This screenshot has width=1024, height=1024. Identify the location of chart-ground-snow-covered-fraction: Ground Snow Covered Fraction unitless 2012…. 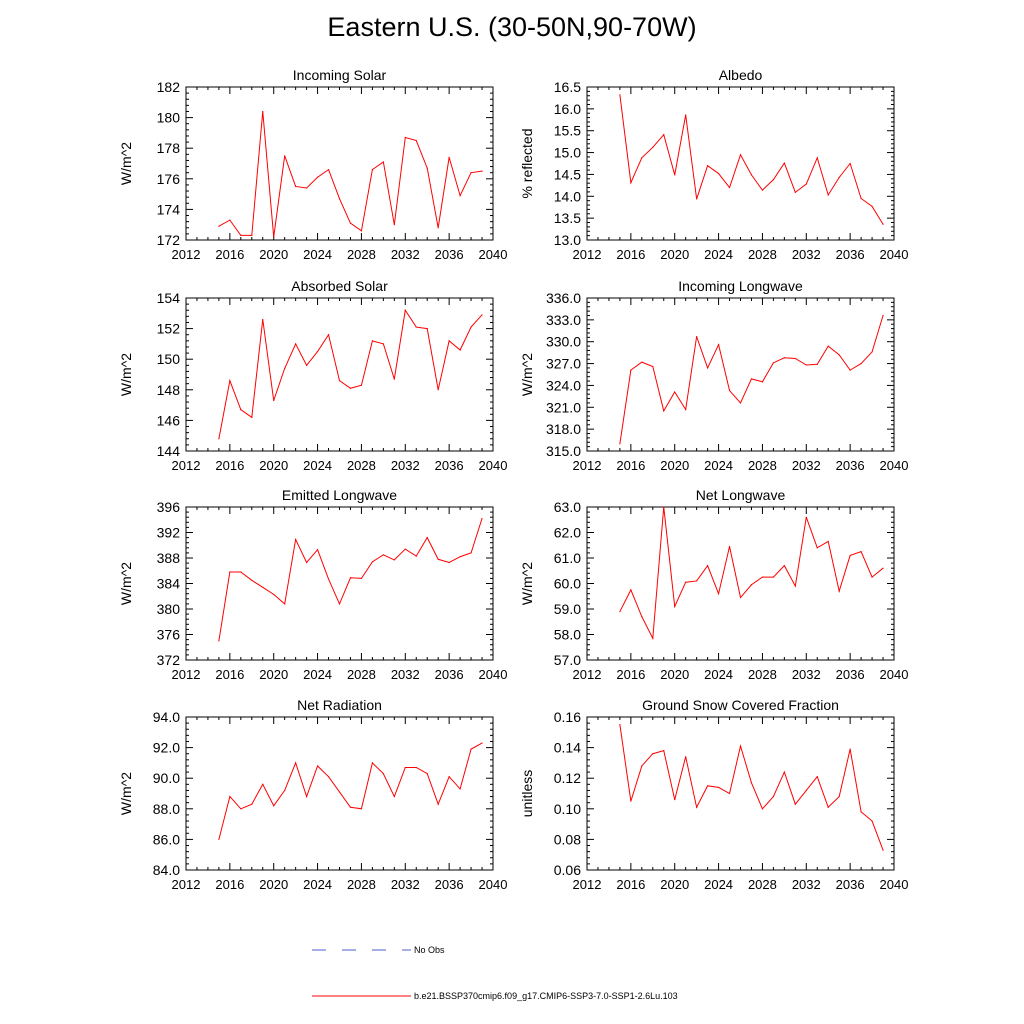
(713, 794).